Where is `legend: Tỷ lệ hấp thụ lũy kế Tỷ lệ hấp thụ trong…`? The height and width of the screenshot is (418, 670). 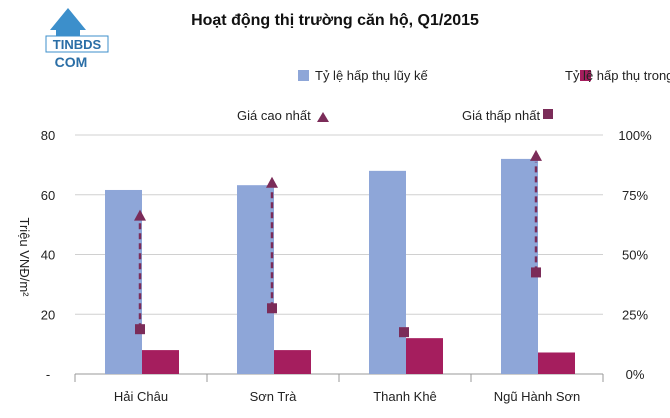 legend: Tỷ lệ hấp thụ lũy kế Tỷ lệ hấp thụ trong… is located at coordinates (453, 95).